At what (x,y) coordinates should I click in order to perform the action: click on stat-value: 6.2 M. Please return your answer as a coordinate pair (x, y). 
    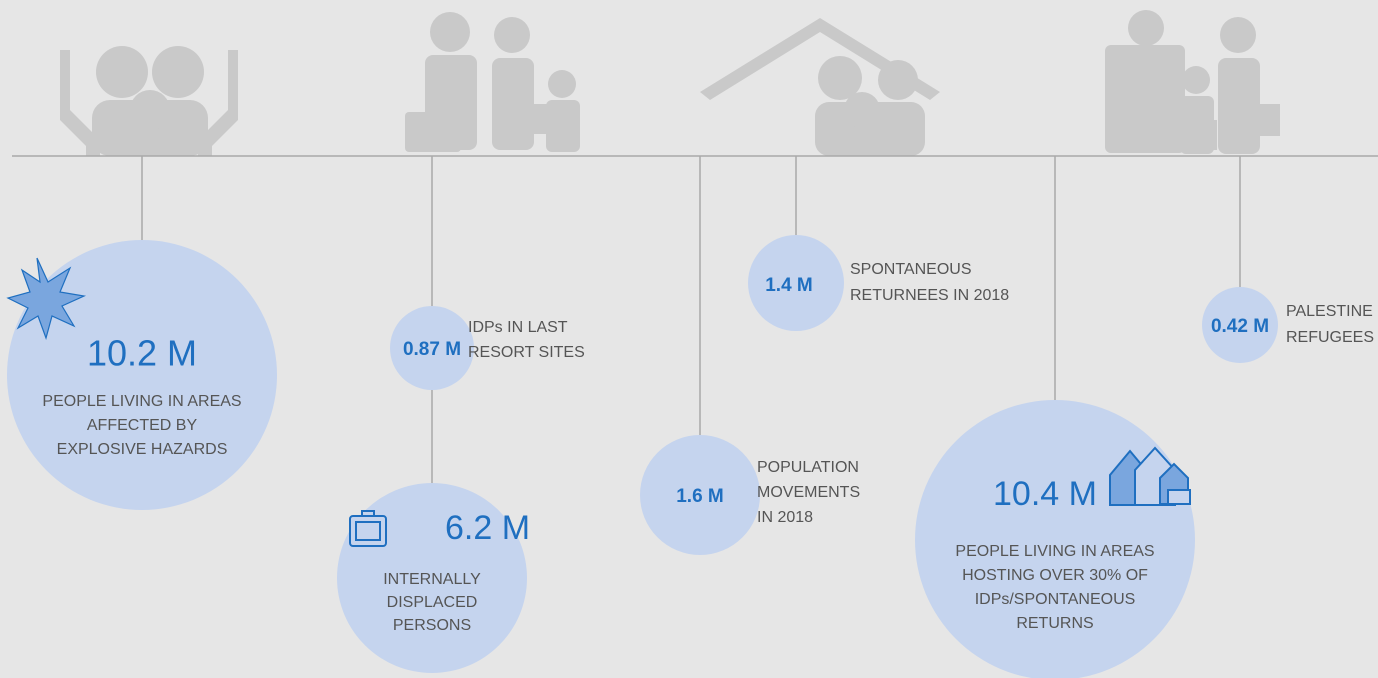
    Looking at the image, I should click on (487, 528).